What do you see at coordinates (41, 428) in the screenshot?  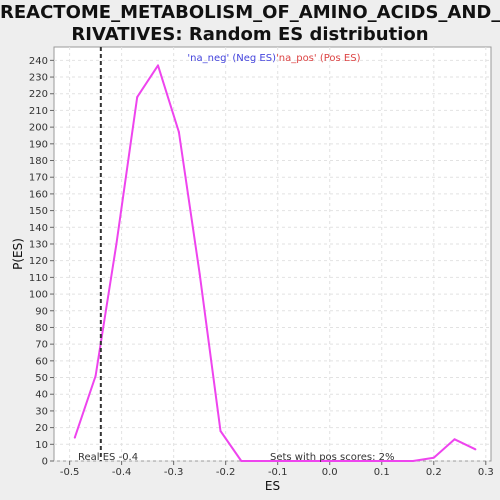 I see `y-tick-label: 20` at bounding box center [41, 428].